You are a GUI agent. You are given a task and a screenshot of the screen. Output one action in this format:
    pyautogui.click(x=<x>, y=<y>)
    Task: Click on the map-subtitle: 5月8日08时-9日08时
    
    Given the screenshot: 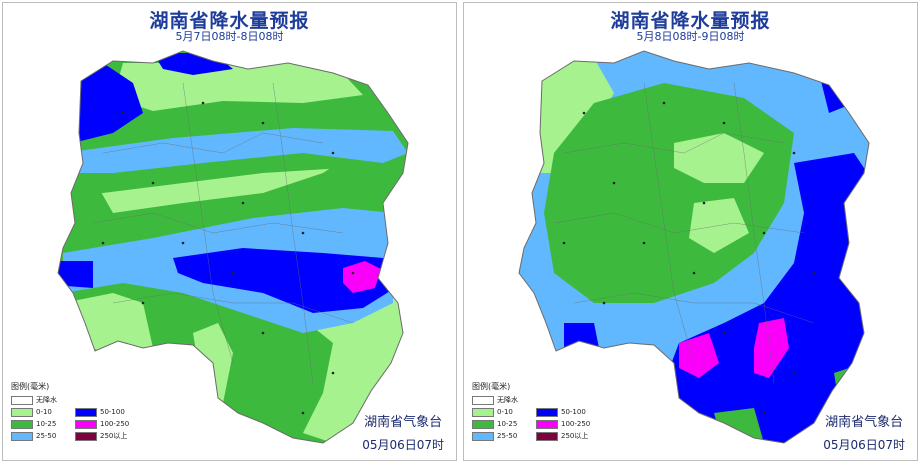 What is the action you would take?
    pyautogui.click(x=690, y=36)
    